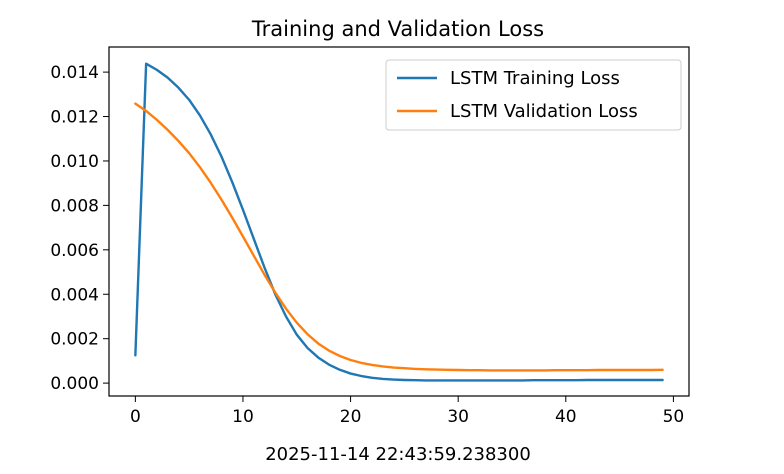 The height and width of the screenshot is (474, 784). I want to click on legend-box, so click(533, 95).